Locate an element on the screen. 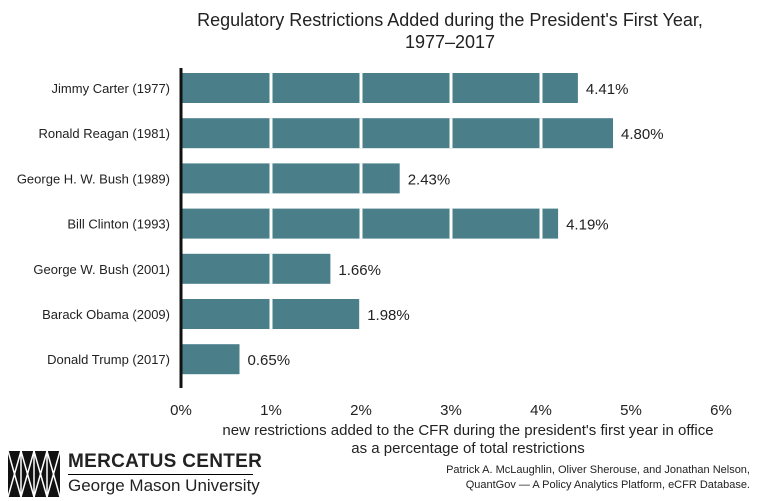 The height and width of the screenshot is (501, 768). category-label: Bill Clinton (1993) is located at coordinates (118, 224).